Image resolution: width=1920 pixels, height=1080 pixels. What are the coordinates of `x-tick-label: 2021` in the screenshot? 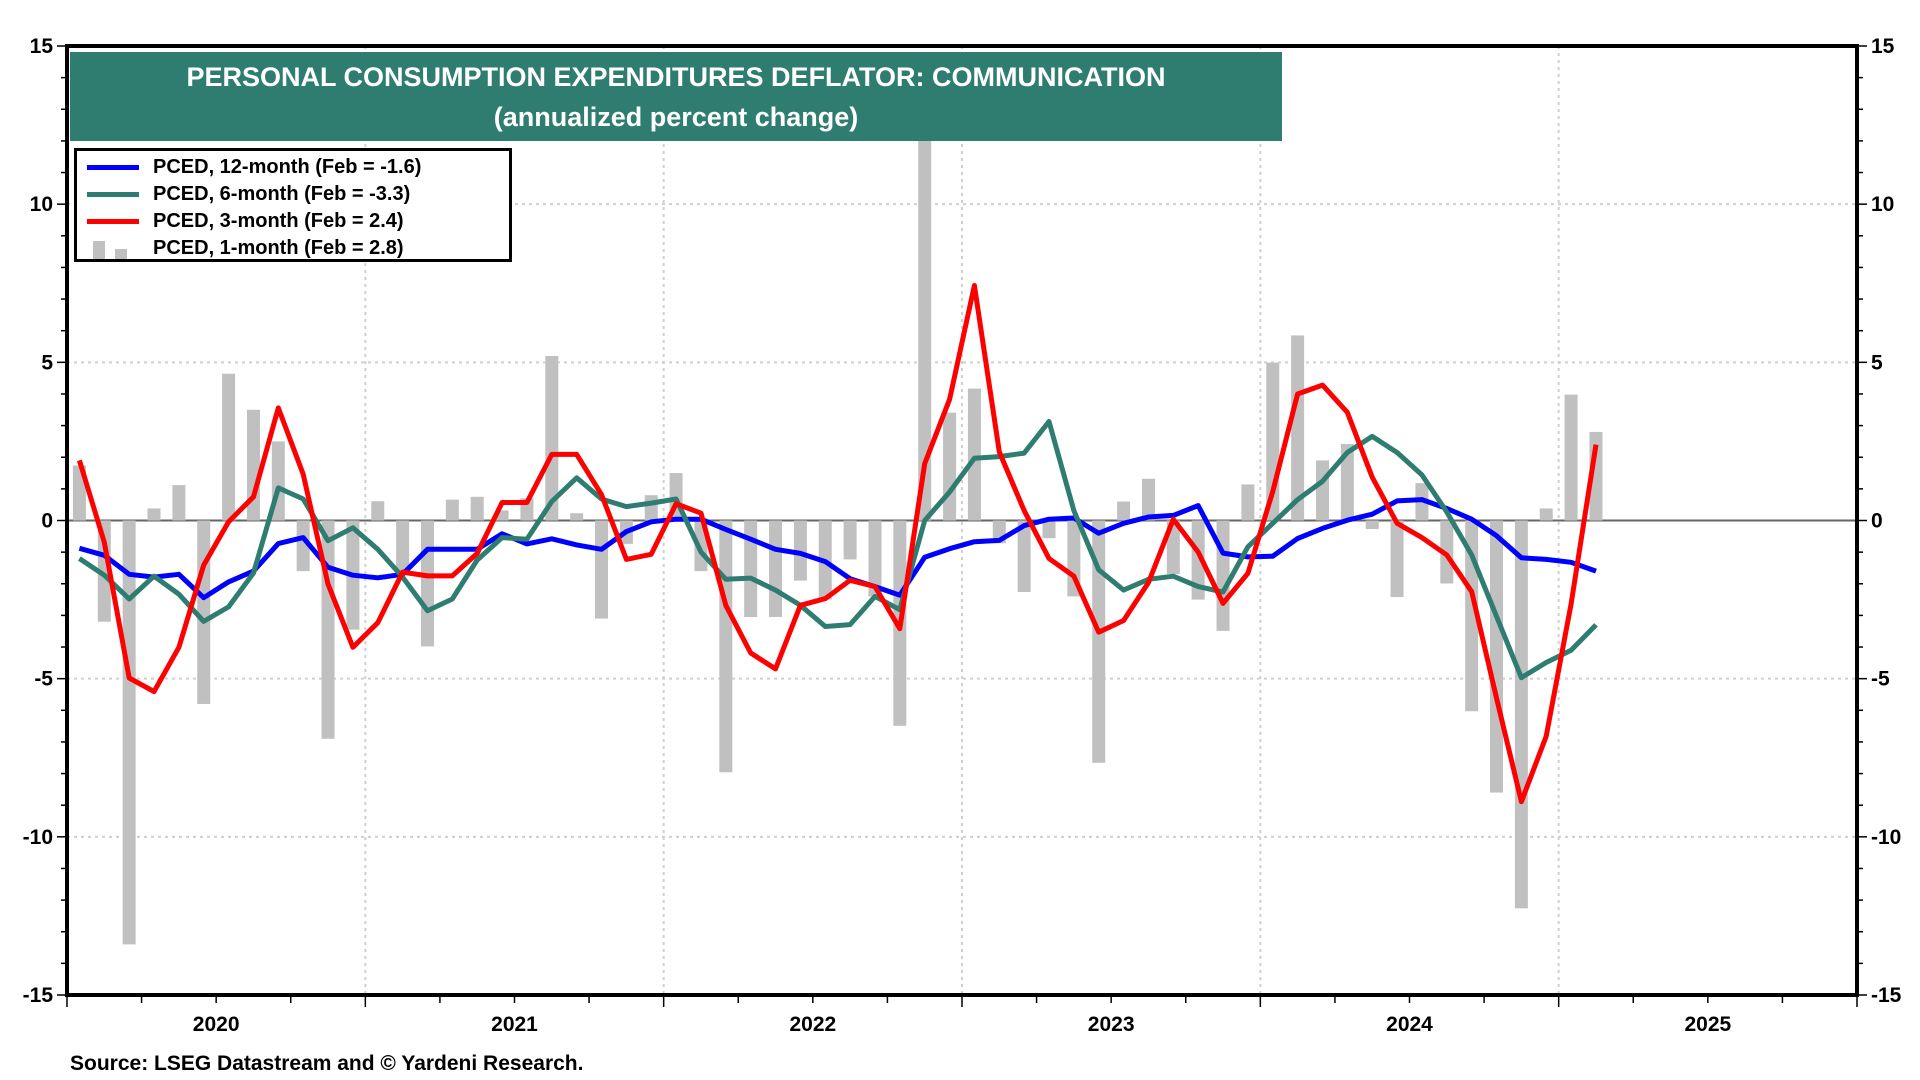 It's located at (514, 1024).